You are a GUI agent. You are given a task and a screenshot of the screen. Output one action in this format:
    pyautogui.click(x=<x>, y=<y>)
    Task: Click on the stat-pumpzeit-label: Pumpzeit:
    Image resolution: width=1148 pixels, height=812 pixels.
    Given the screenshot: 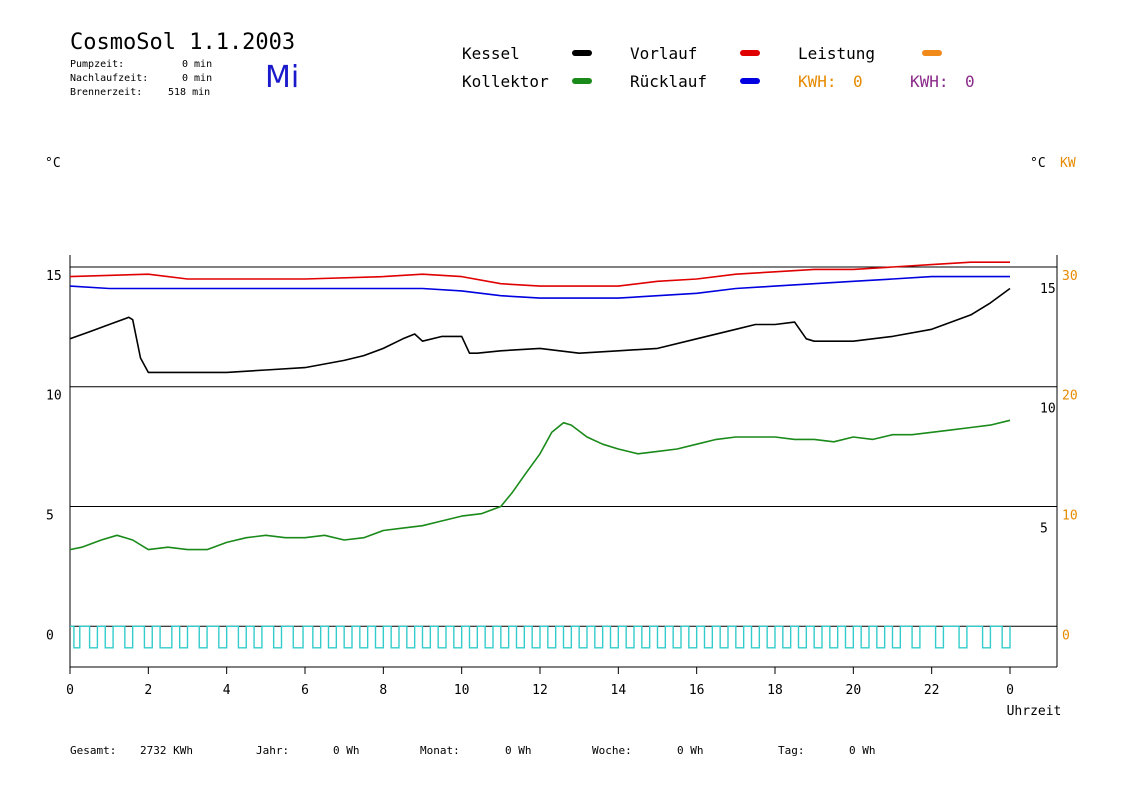 What is the action you would take?
    pyautogui.click(x=97, y=64)
    